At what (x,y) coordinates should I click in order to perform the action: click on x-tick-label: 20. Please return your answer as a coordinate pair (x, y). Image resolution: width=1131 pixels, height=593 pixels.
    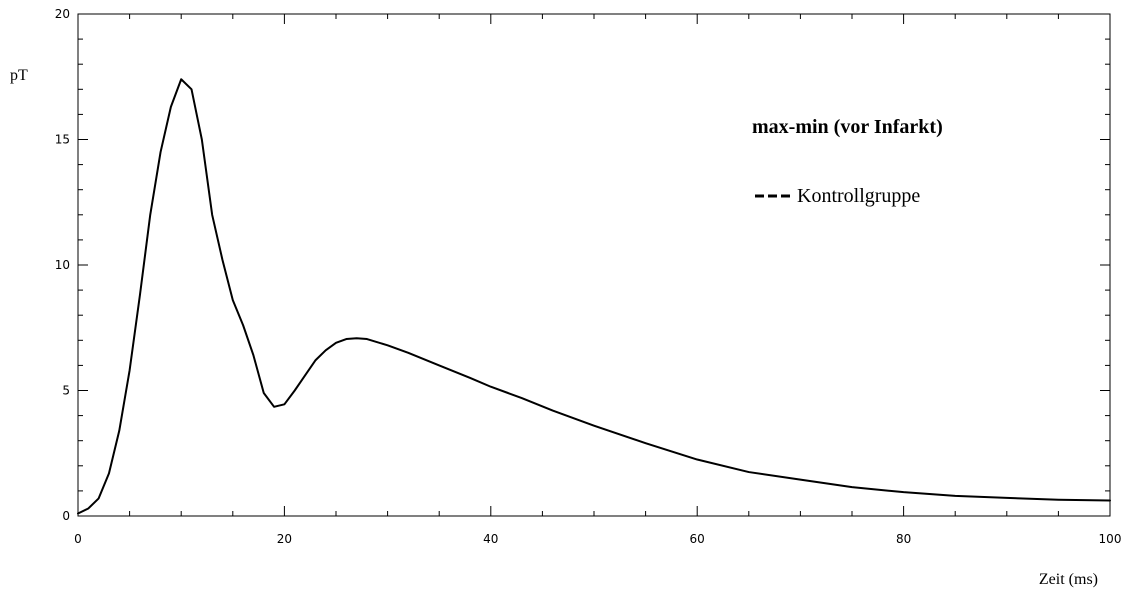
    Looking at the image, I should click on (284, 539).